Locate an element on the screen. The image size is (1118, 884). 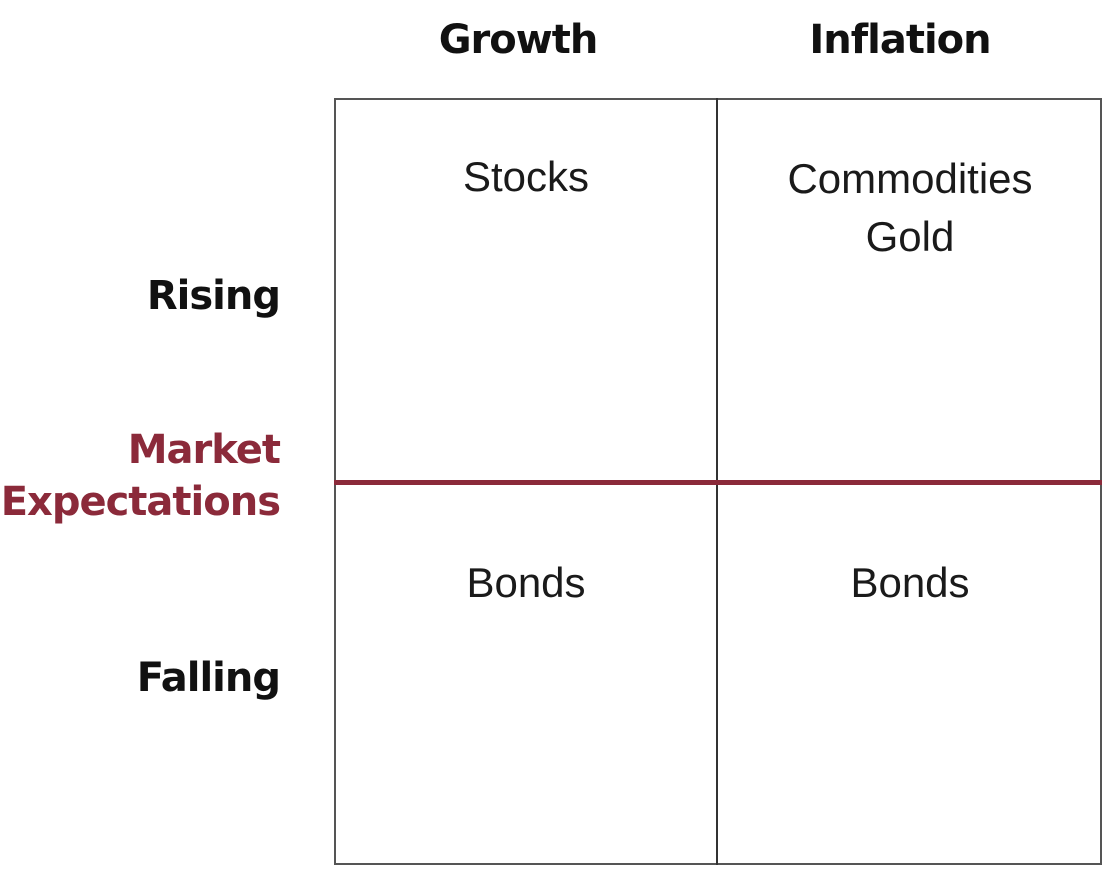
row-label-rising: Rising is located at coordinates (213, 296).